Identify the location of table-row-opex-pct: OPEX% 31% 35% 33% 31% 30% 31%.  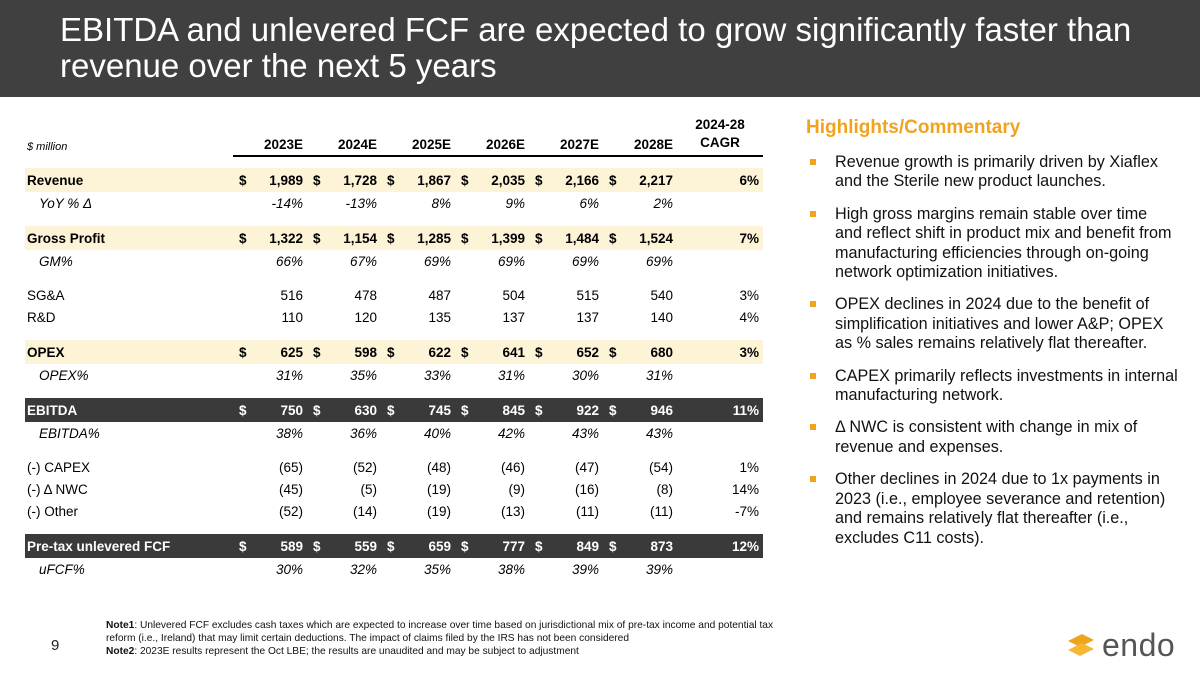
(394, 375).